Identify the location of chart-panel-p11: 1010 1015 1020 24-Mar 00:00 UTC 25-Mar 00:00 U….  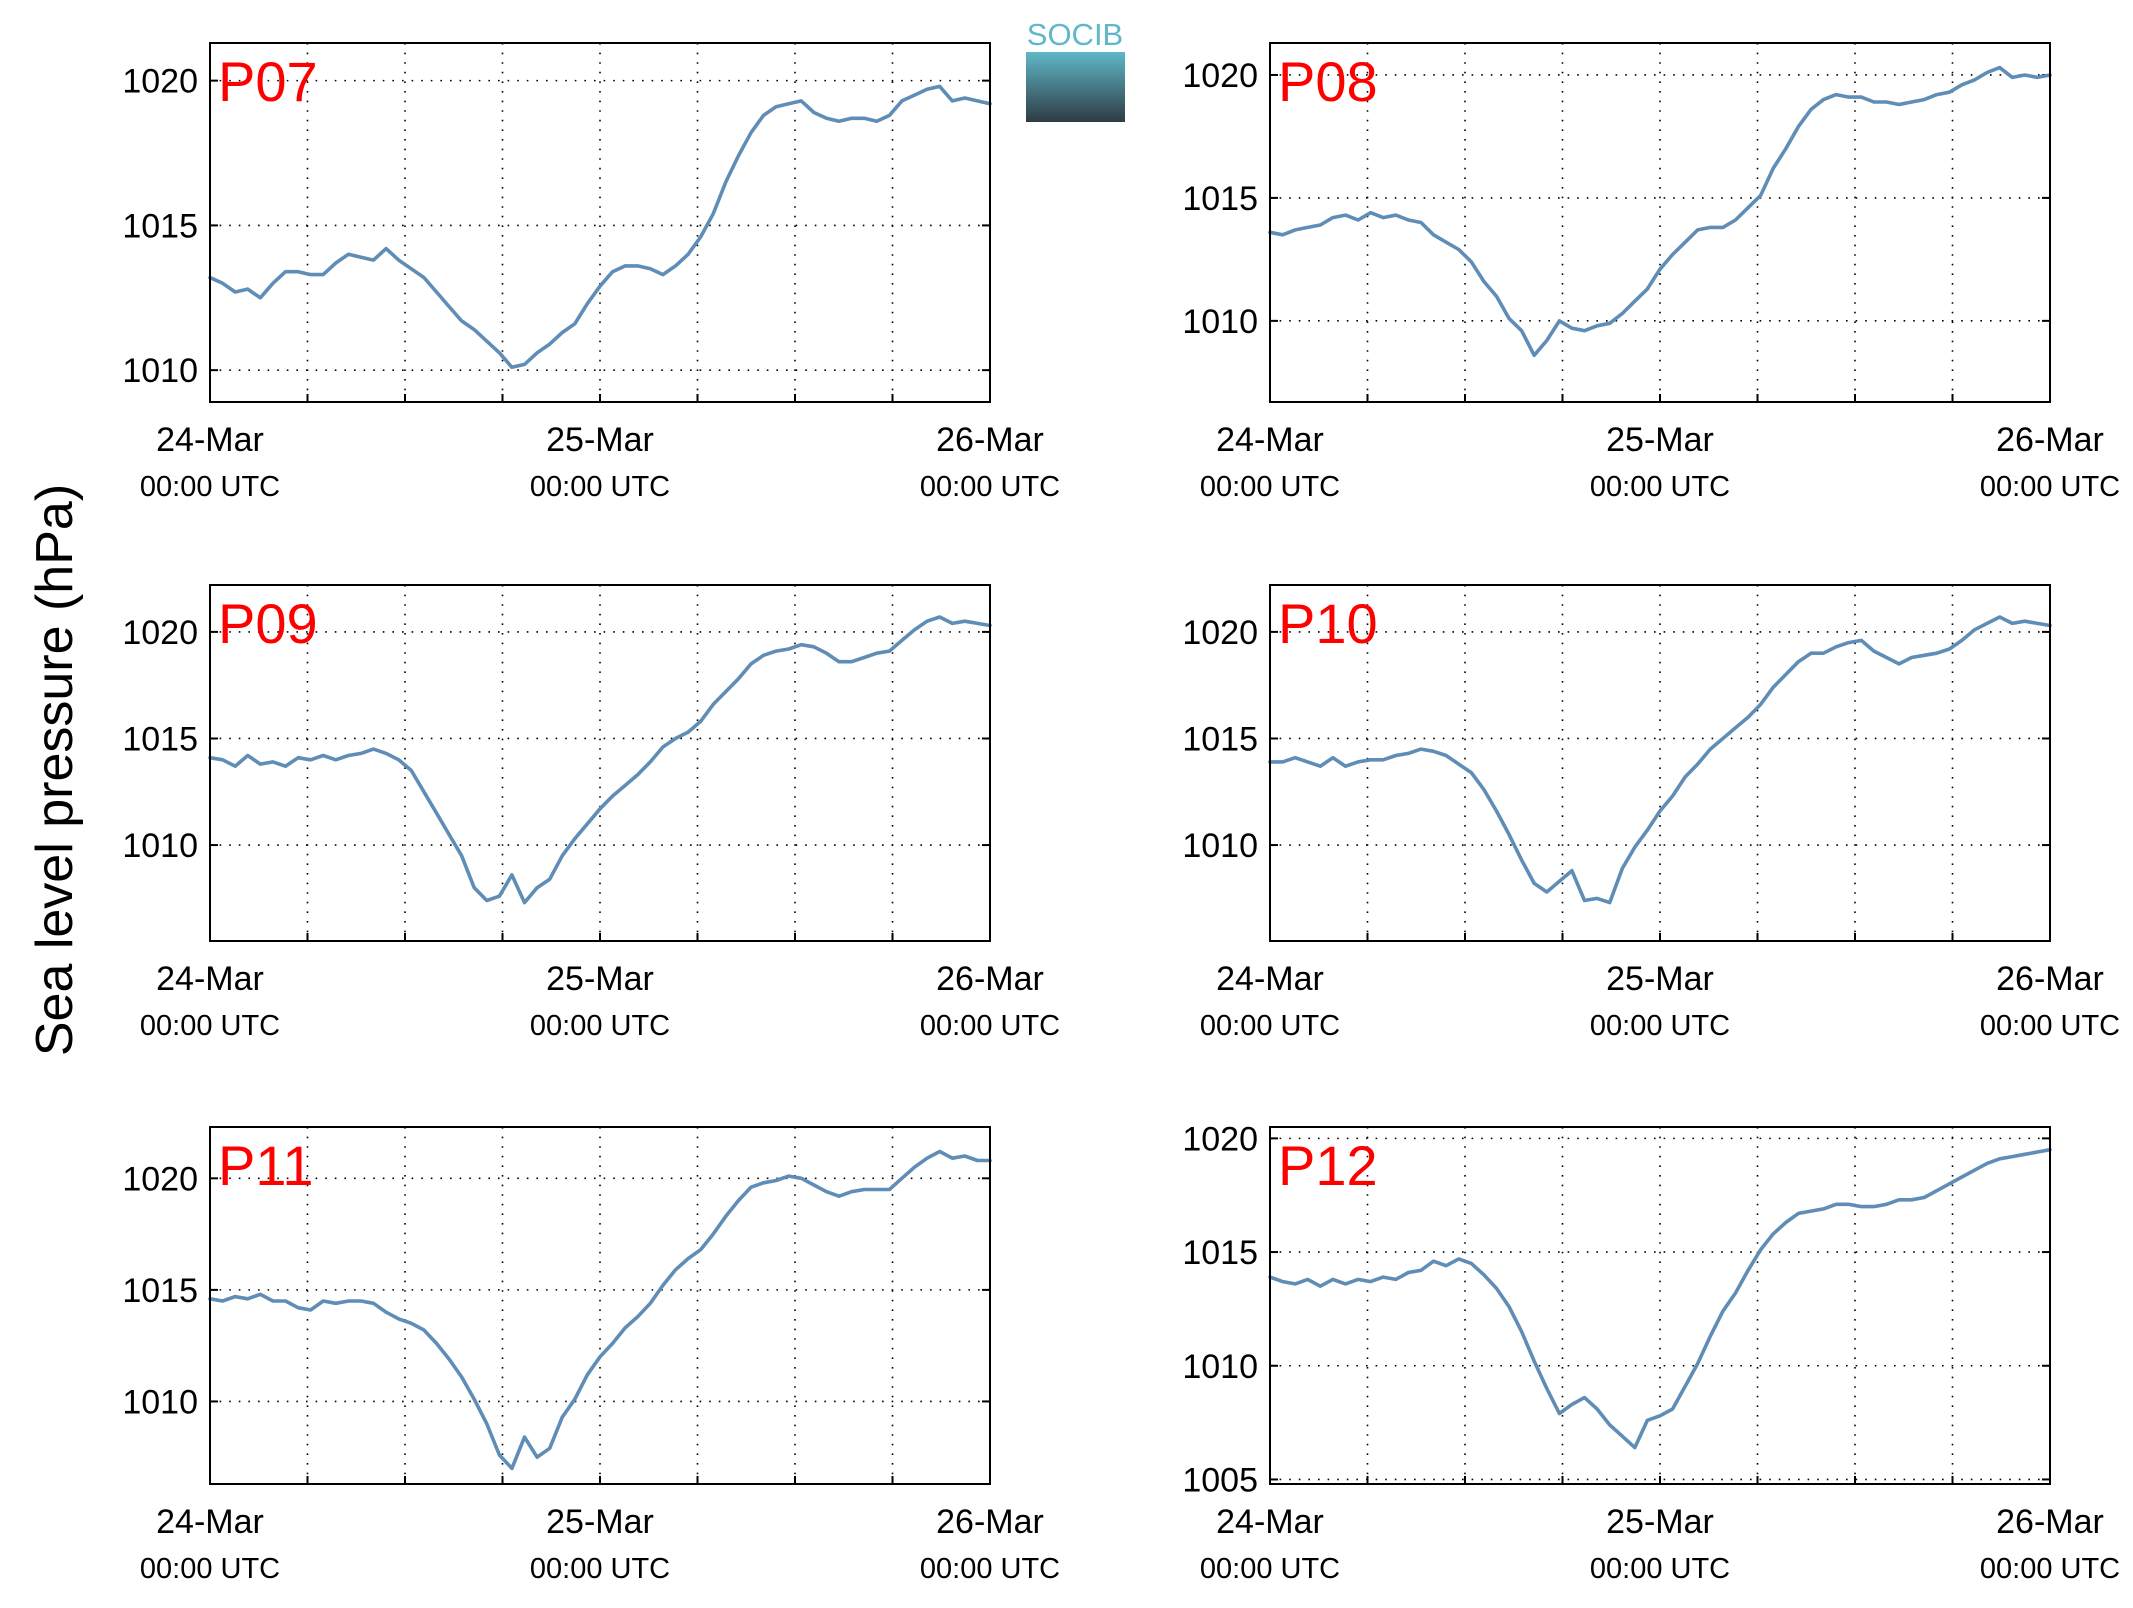
(591, 1355).